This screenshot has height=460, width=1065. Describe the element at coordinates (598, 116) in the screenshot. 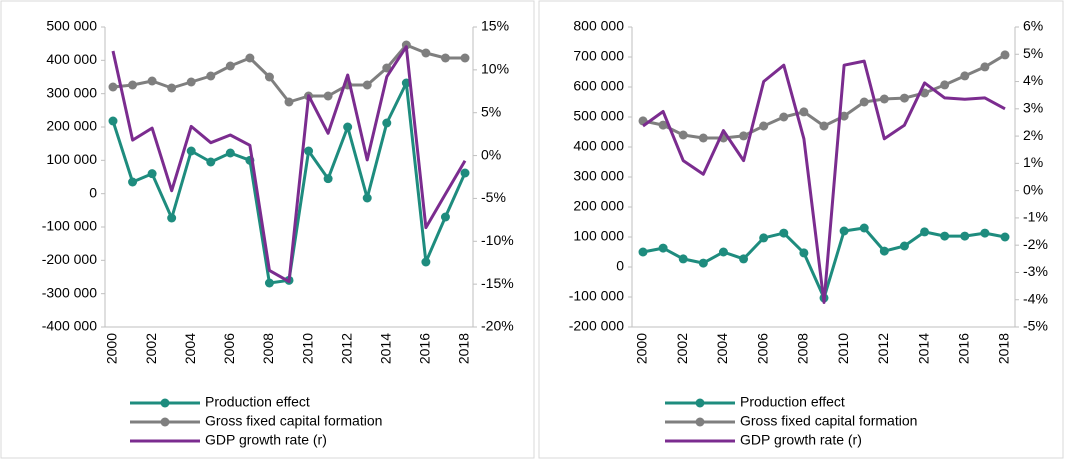

I see `y-tick-label: 500 000` at that location.